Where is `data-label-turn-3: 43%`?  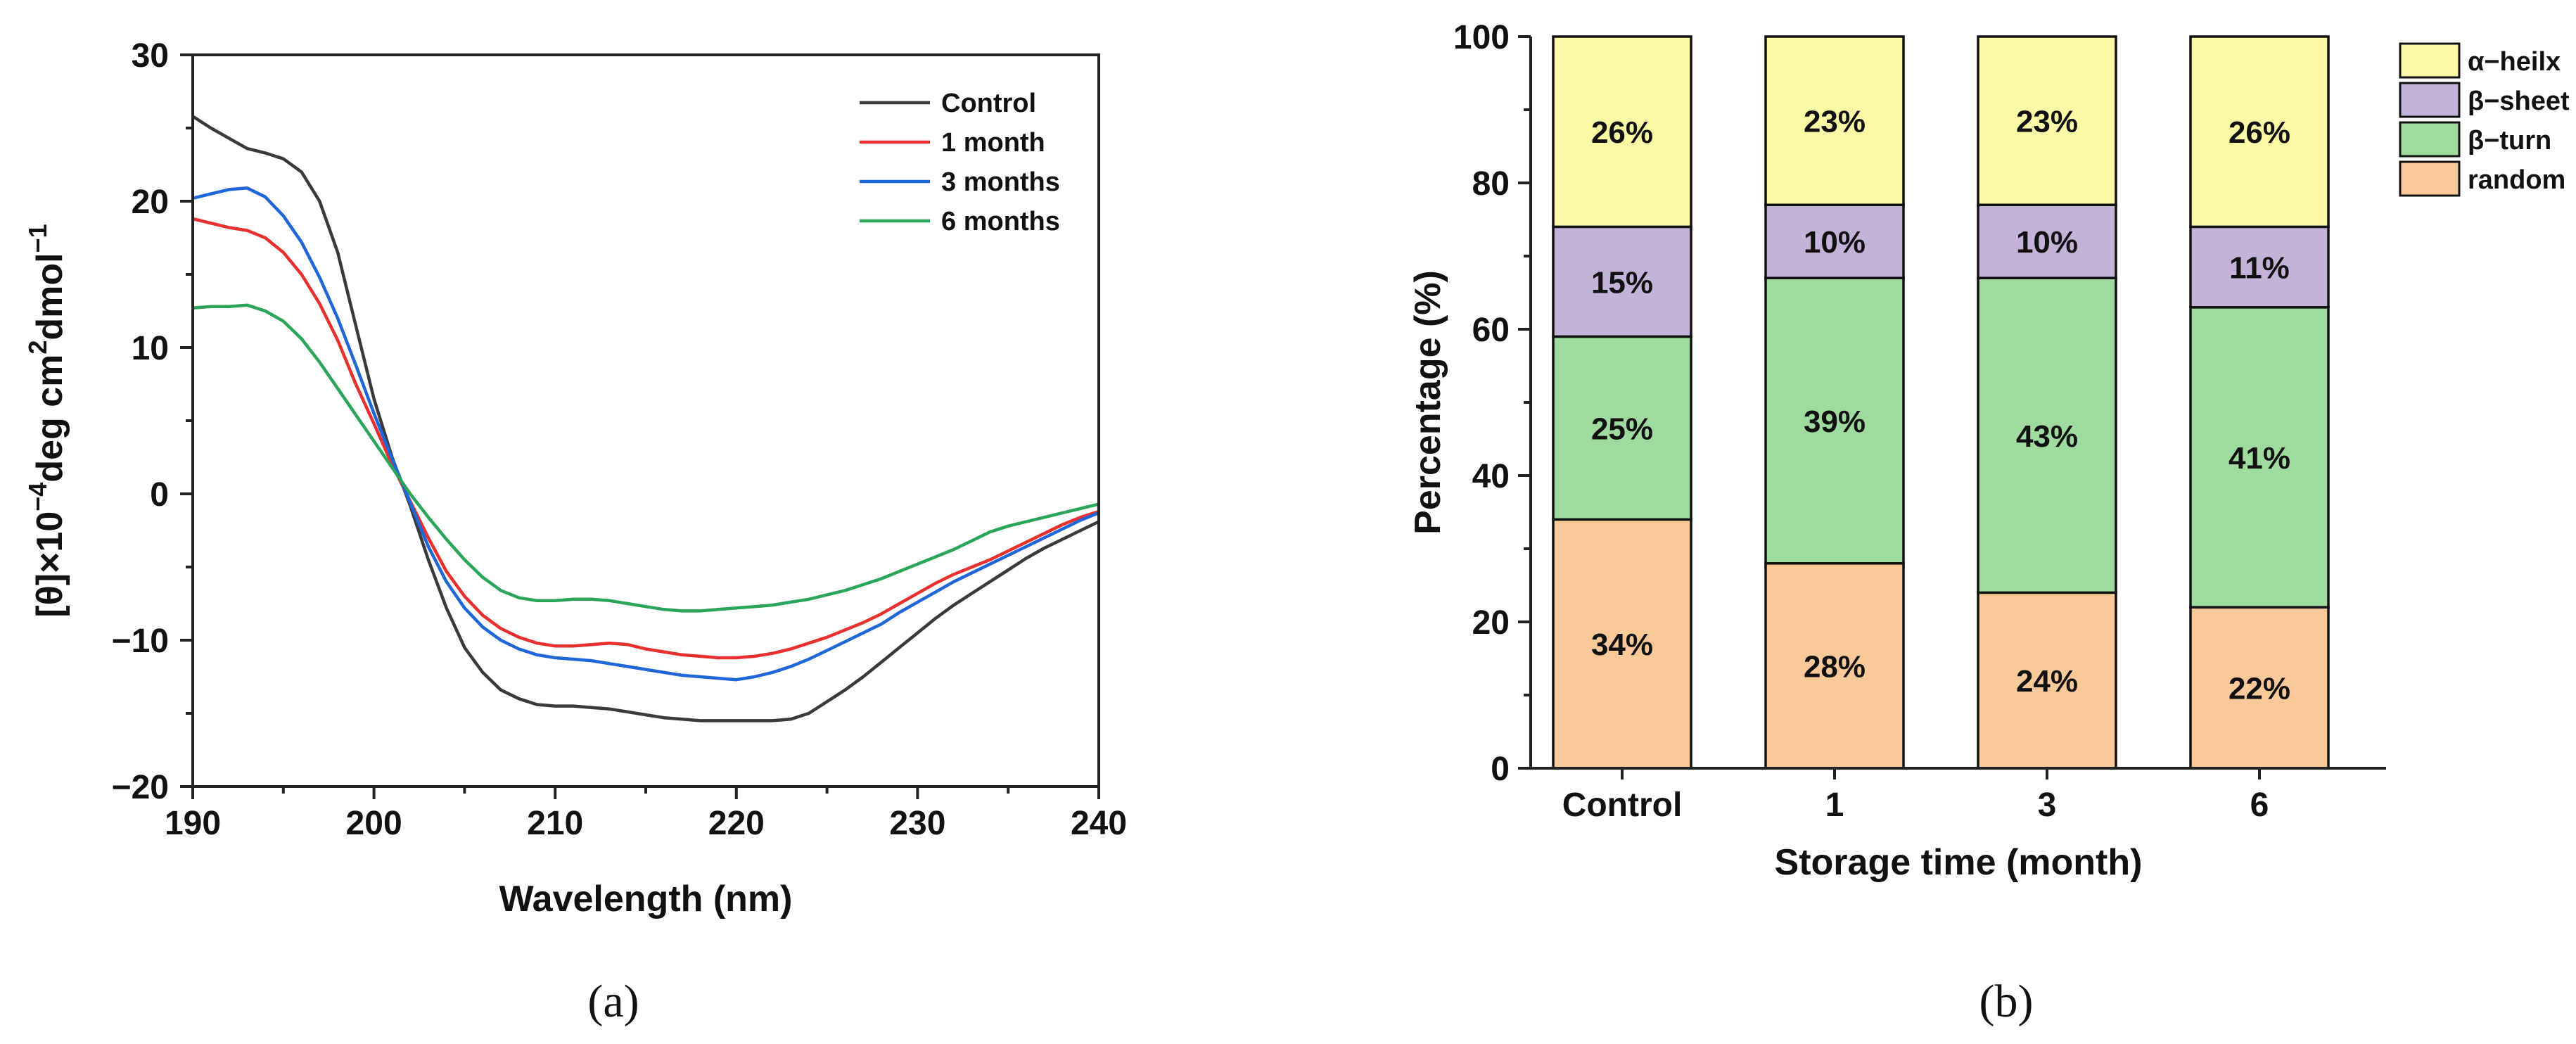 data-label-turn-3: 43% is located at coordinates (2047, 436).